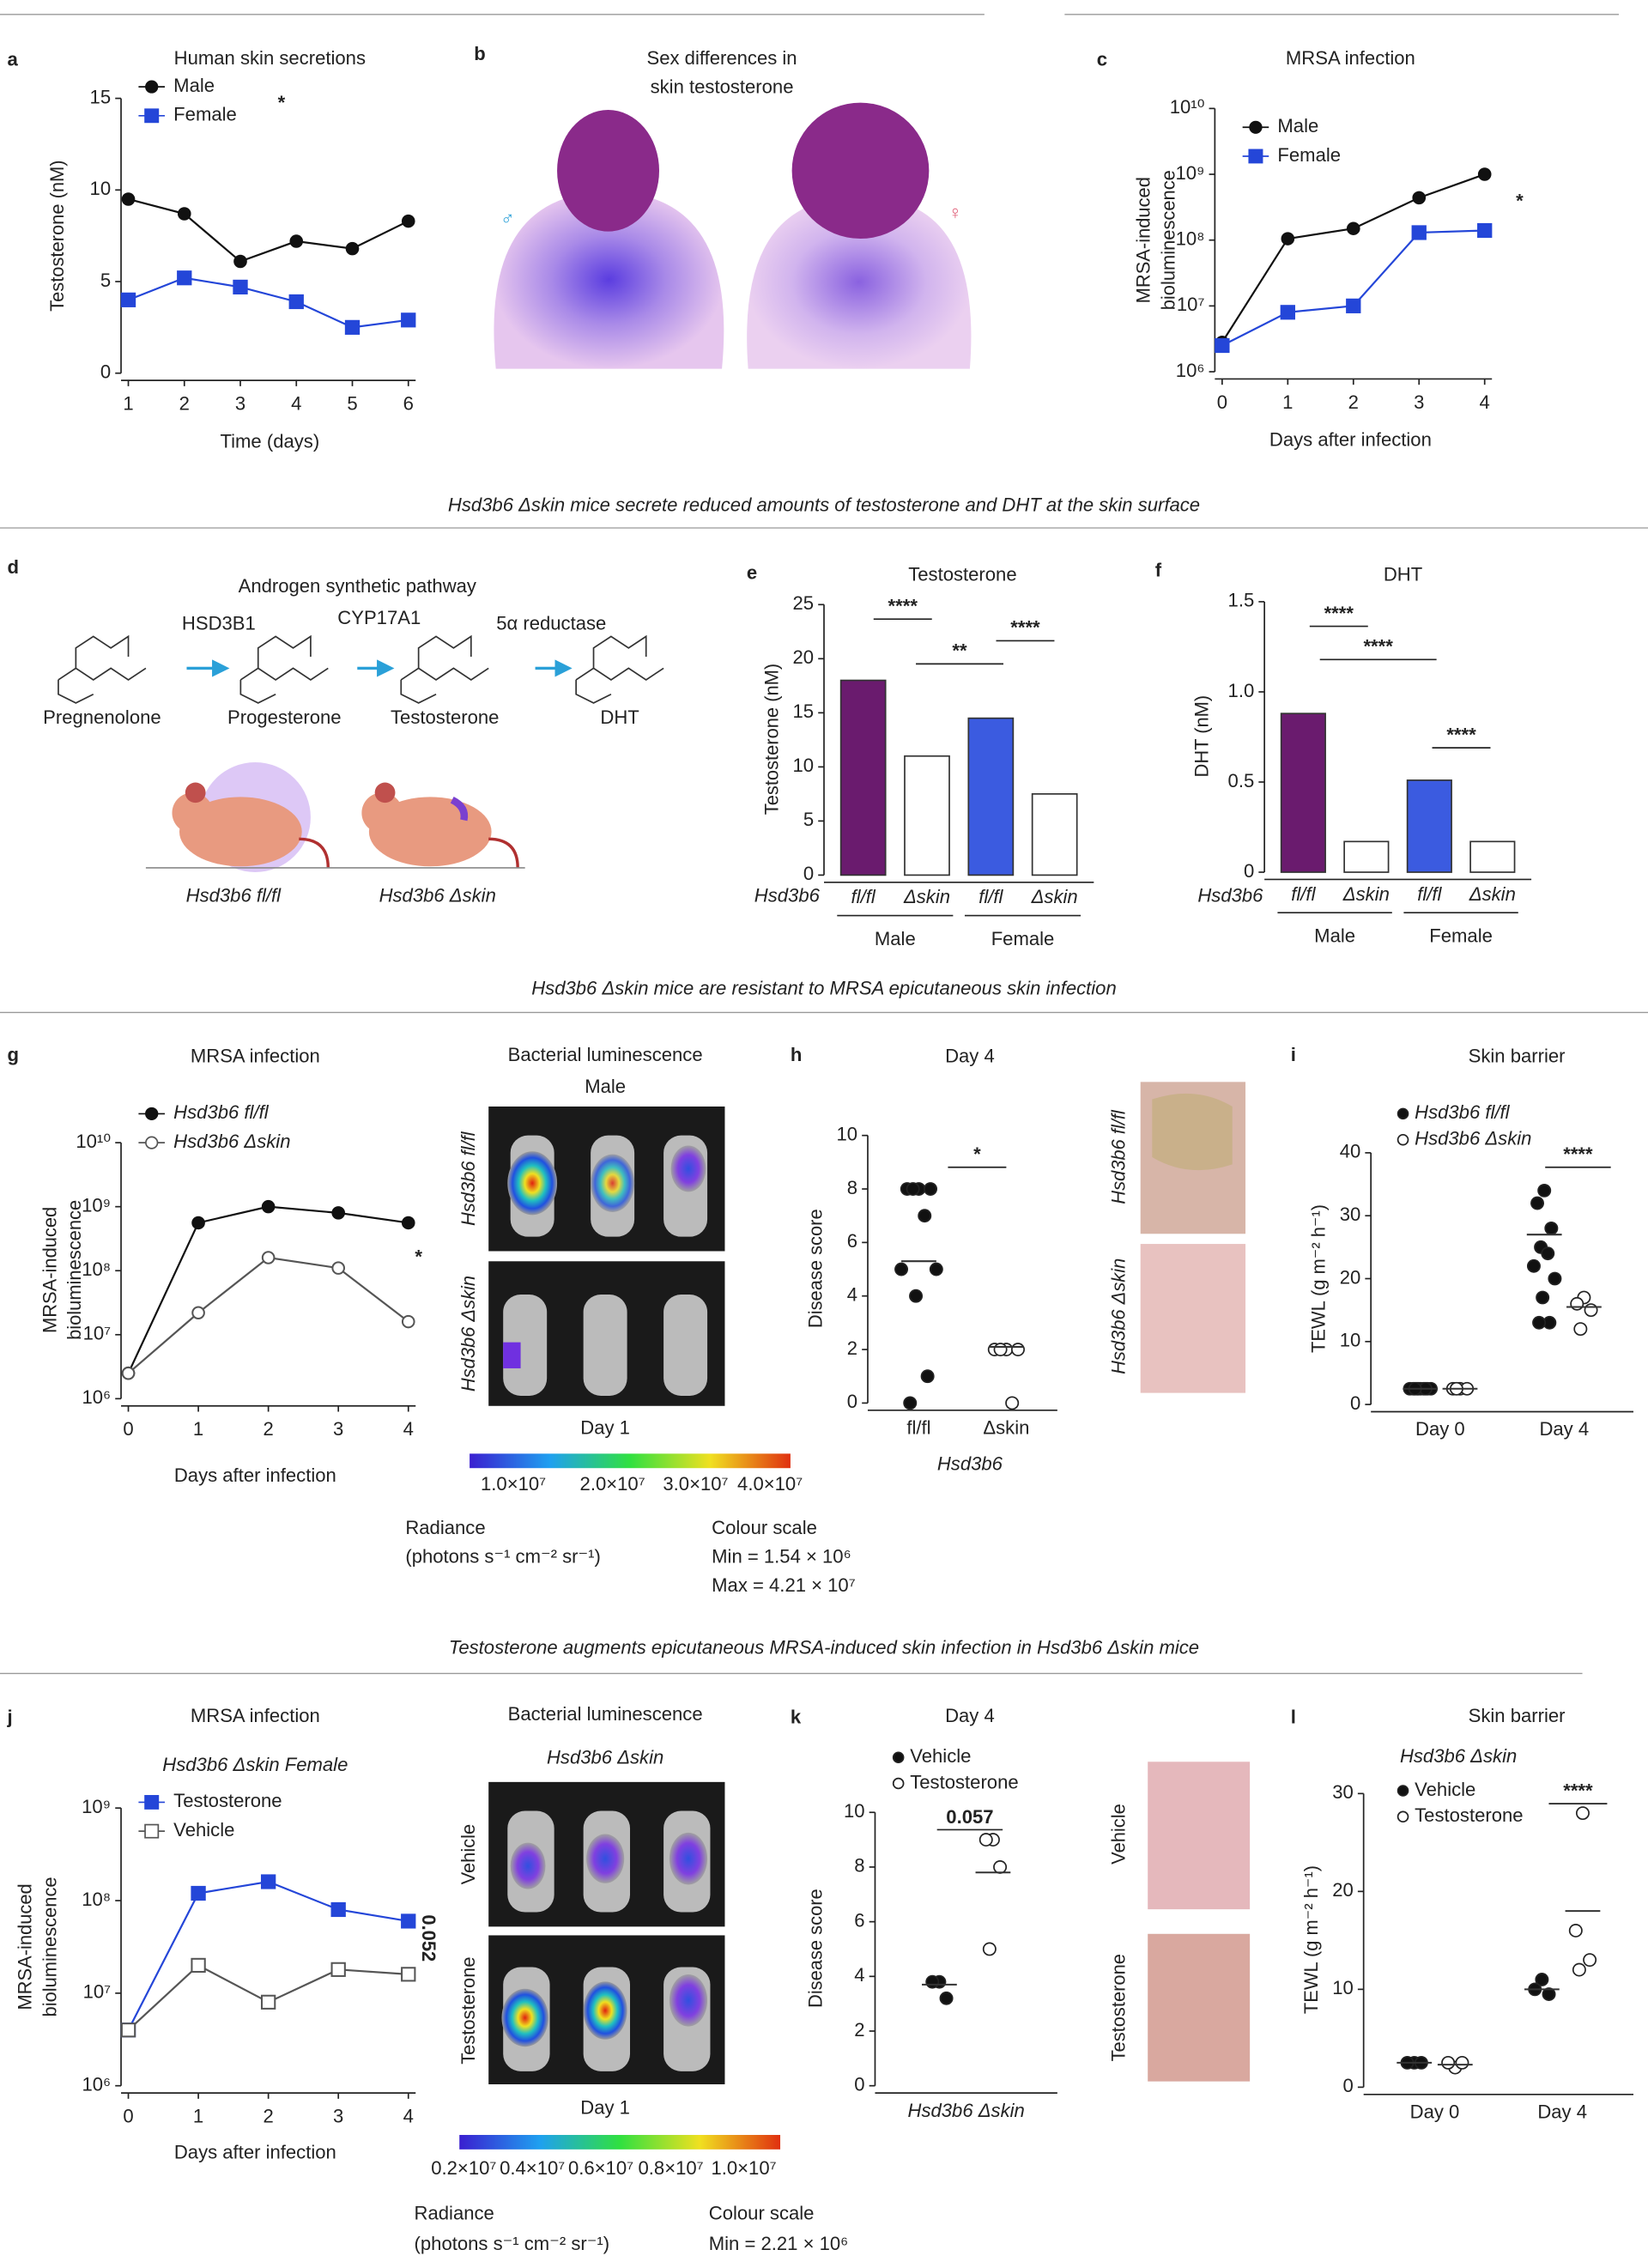 The image size is (1648, 2268). What do you see at coordinates (630, 1461) in the screenshot?
I see `colour-bar` at bounding box center [630, 1461].